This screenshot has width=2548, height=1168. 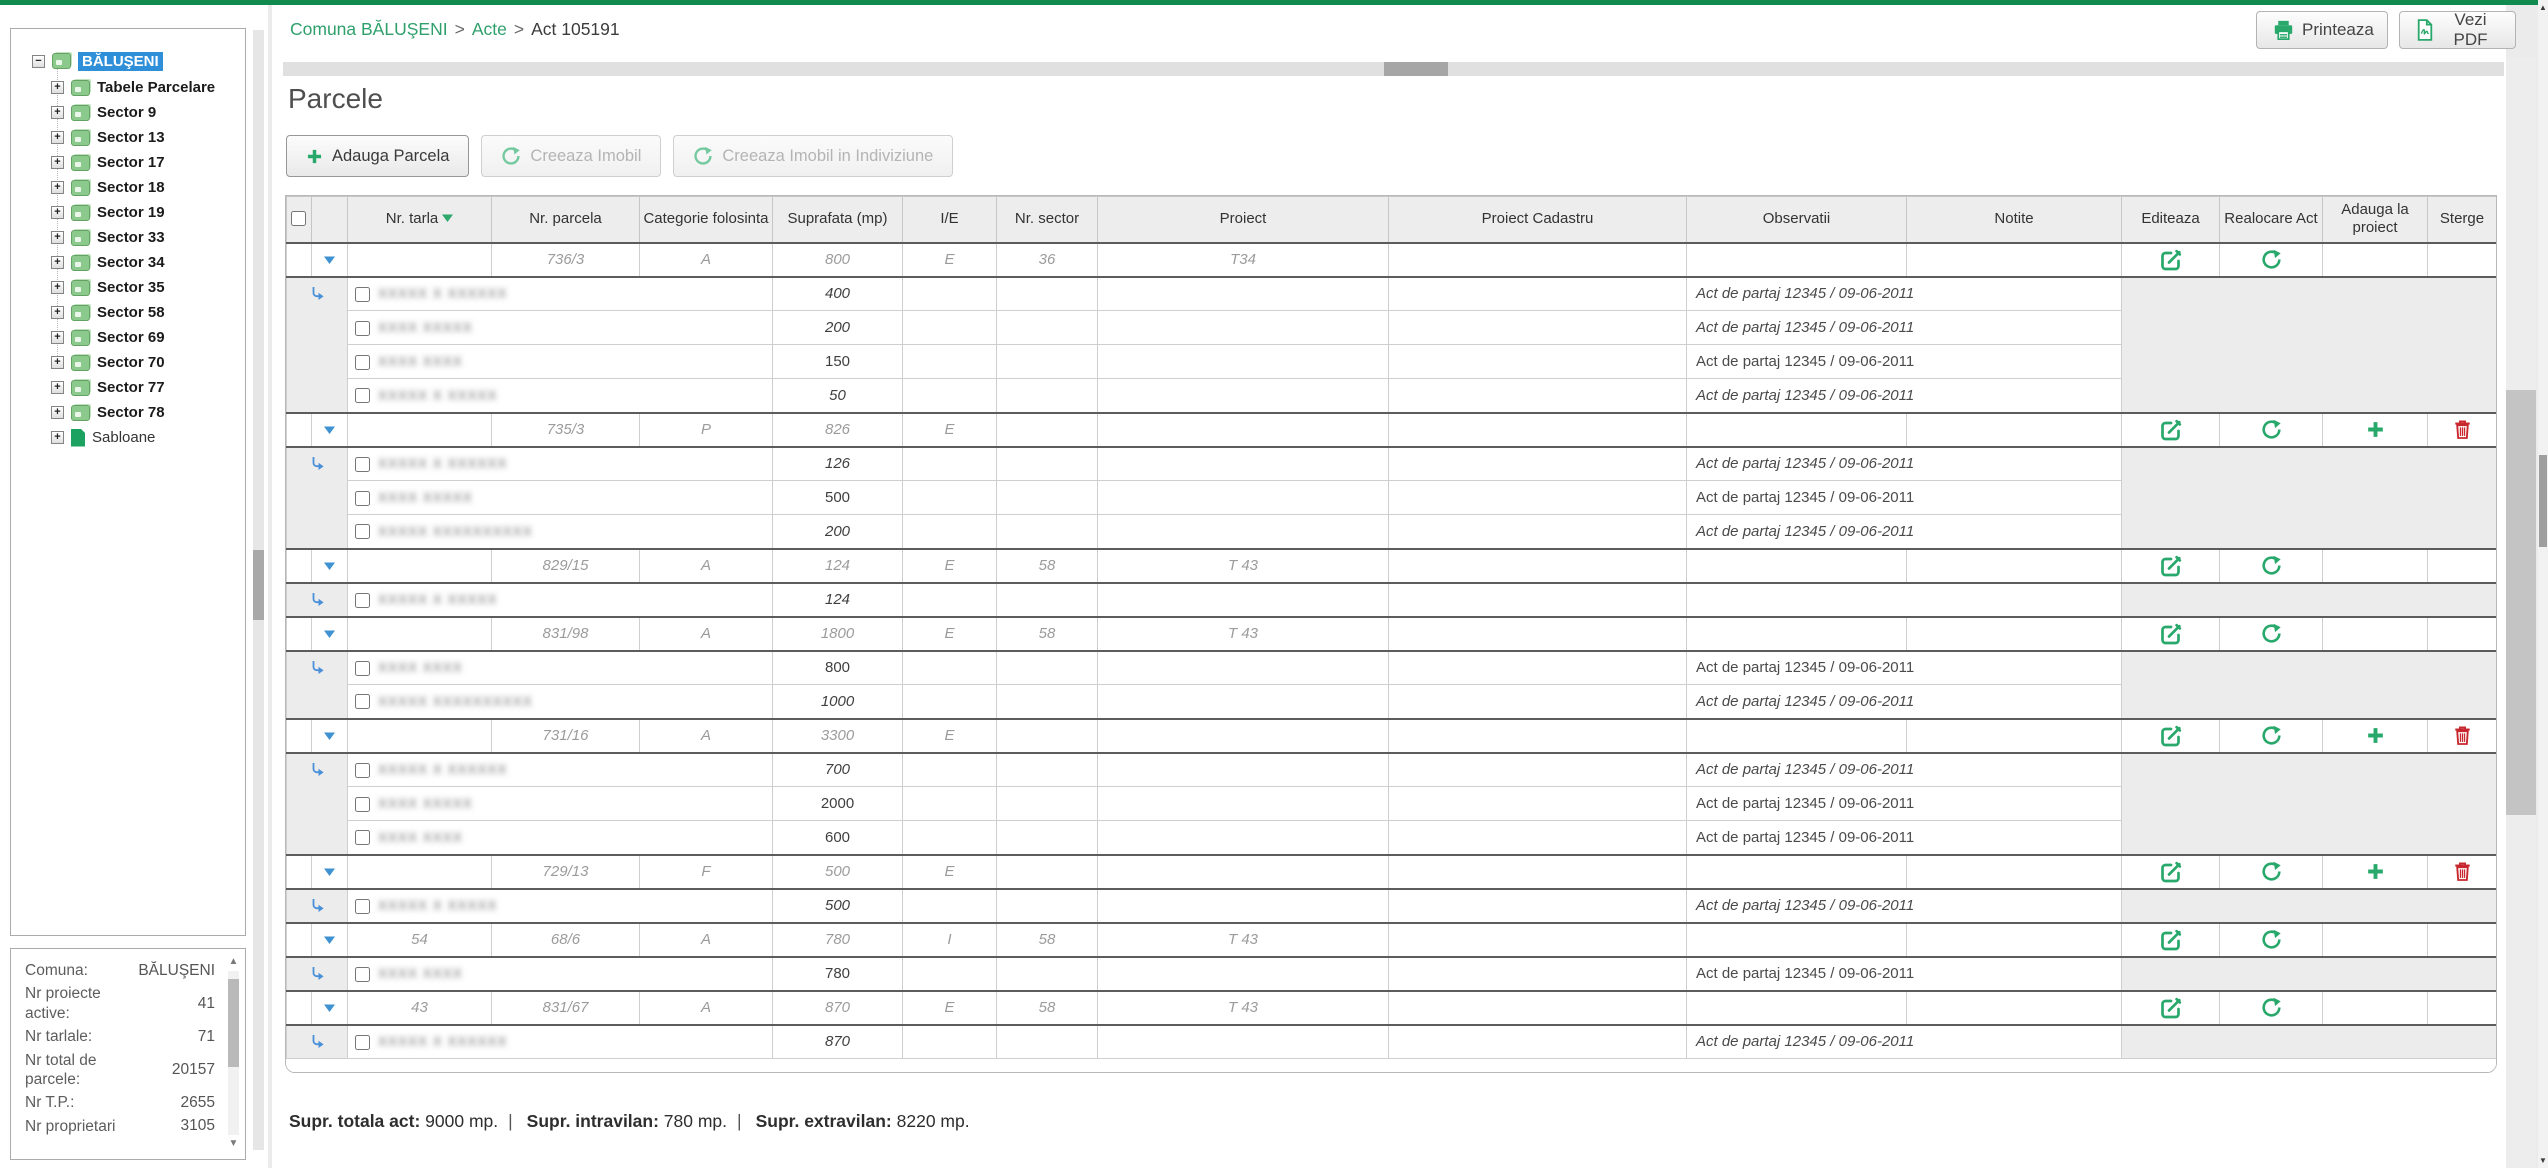 I want to click on tree-item-sector-18: + Sector 18, so click(x=128, y=187).